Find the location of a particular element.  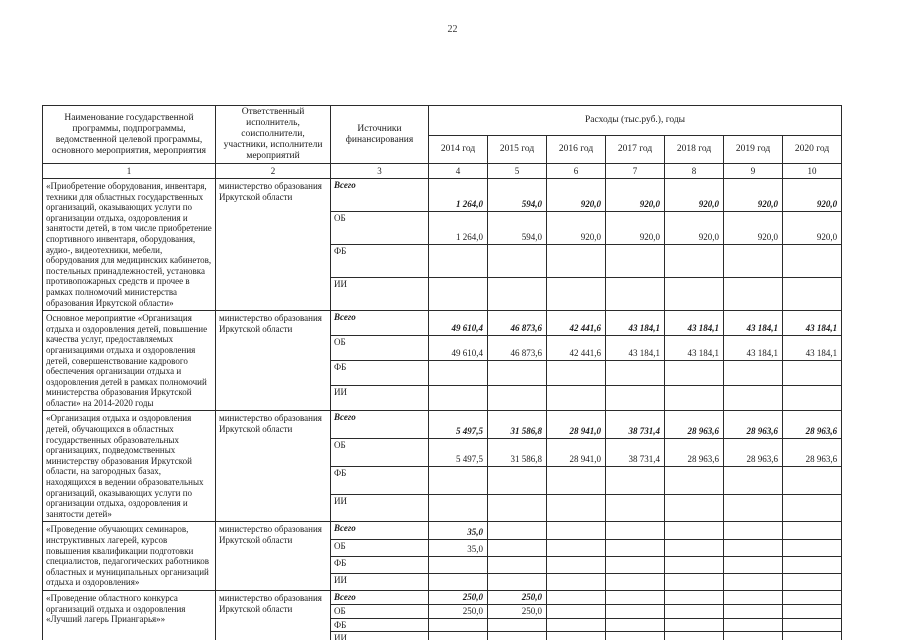

table-row: ФБ is located at coordinates (443, 480).